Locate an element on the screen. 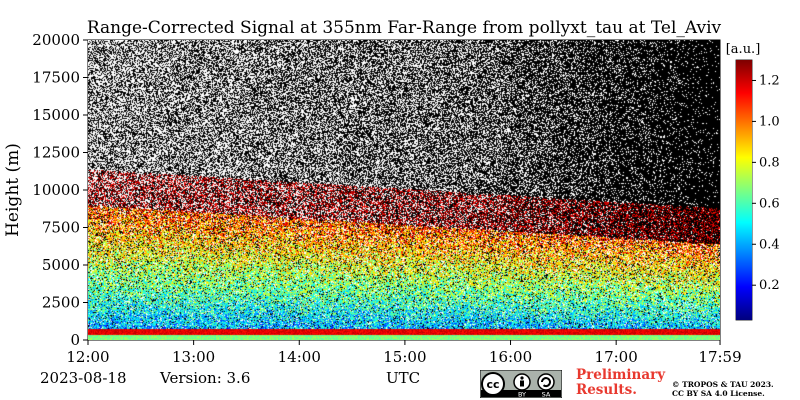 This screenshot has height=400, width=800. utc-label: UTC is located at coordinates (403, 378).